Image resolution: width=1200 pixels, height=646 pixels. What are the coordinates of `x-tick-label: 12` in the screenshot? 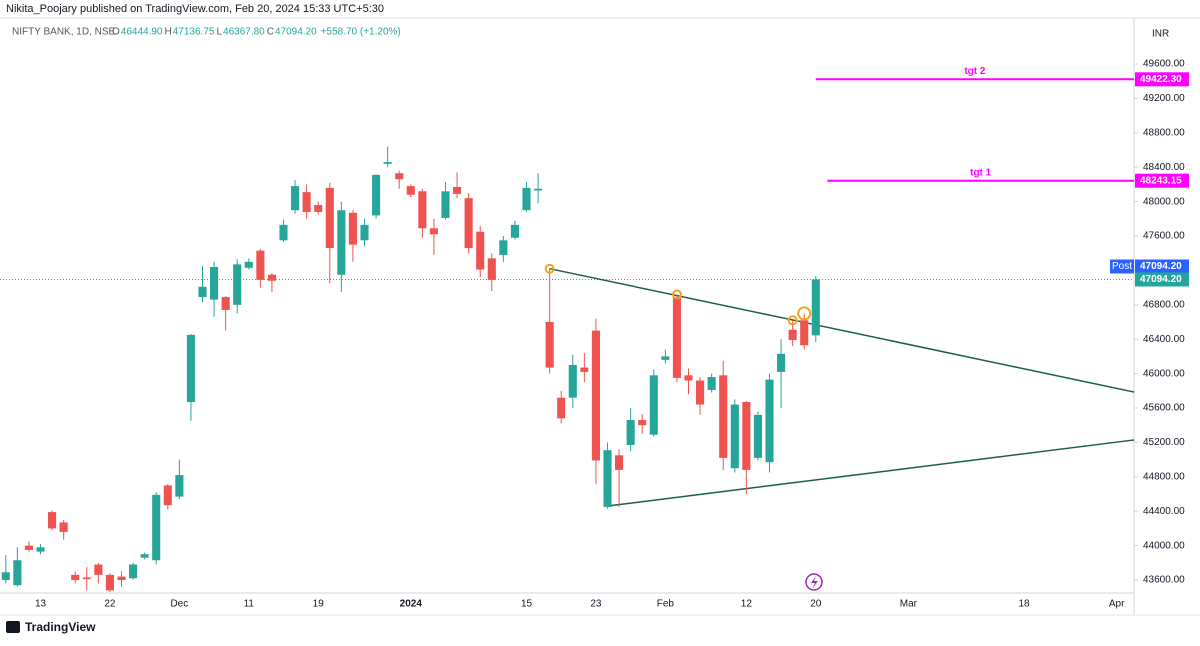 It's located at (747, 604).